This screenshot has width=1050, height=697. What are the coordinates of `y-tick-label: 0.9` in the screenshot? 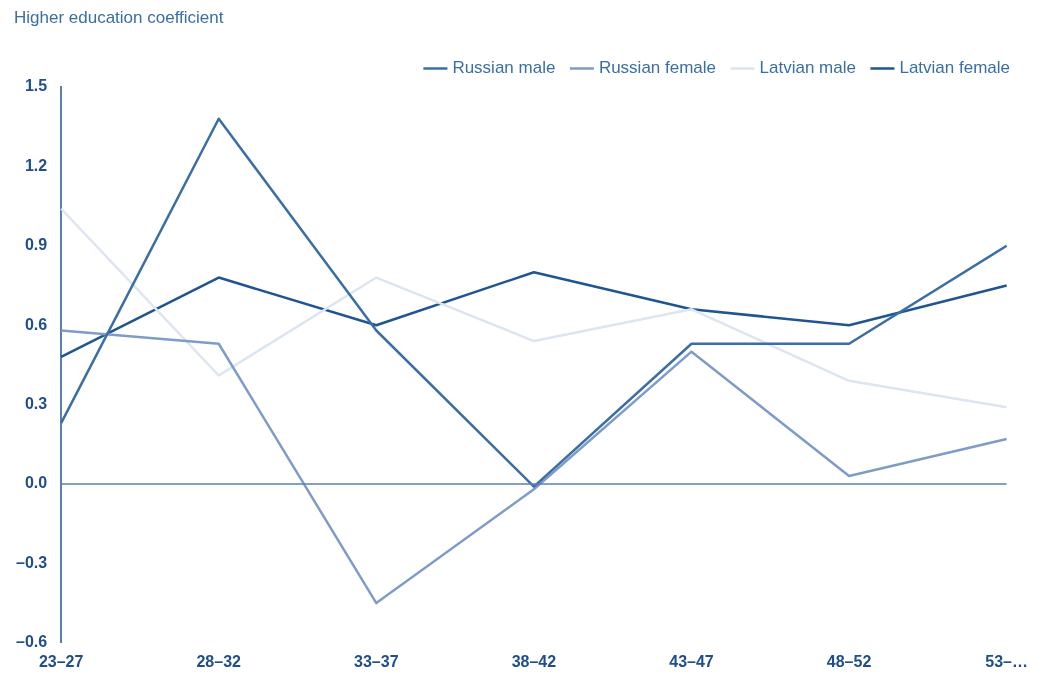 It's located at (36, 245).